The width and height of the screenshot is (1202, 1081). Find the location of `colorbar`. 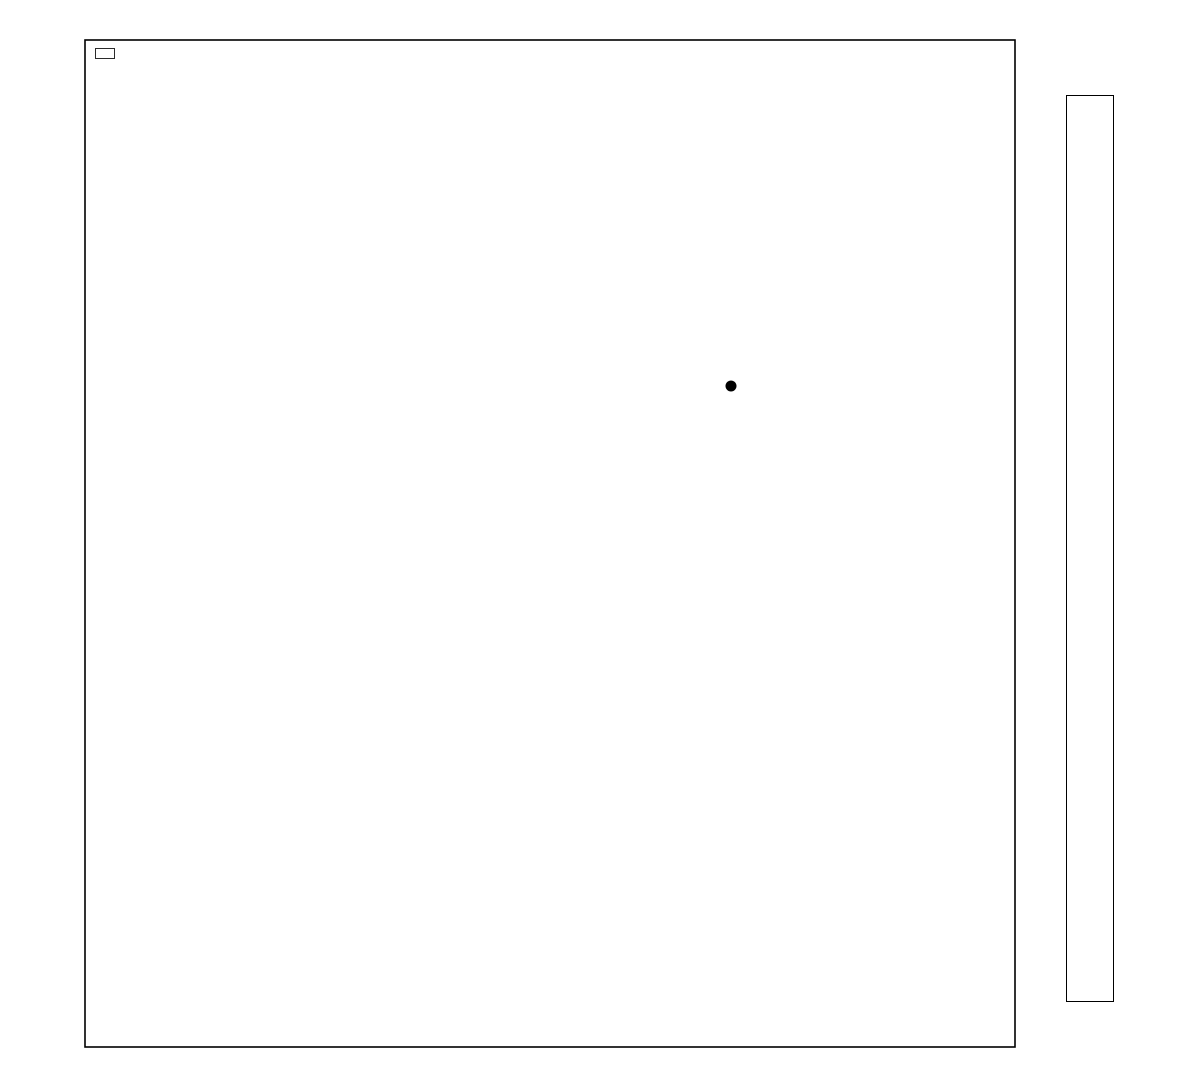

colorbar is located at coordinates (1090, 548).